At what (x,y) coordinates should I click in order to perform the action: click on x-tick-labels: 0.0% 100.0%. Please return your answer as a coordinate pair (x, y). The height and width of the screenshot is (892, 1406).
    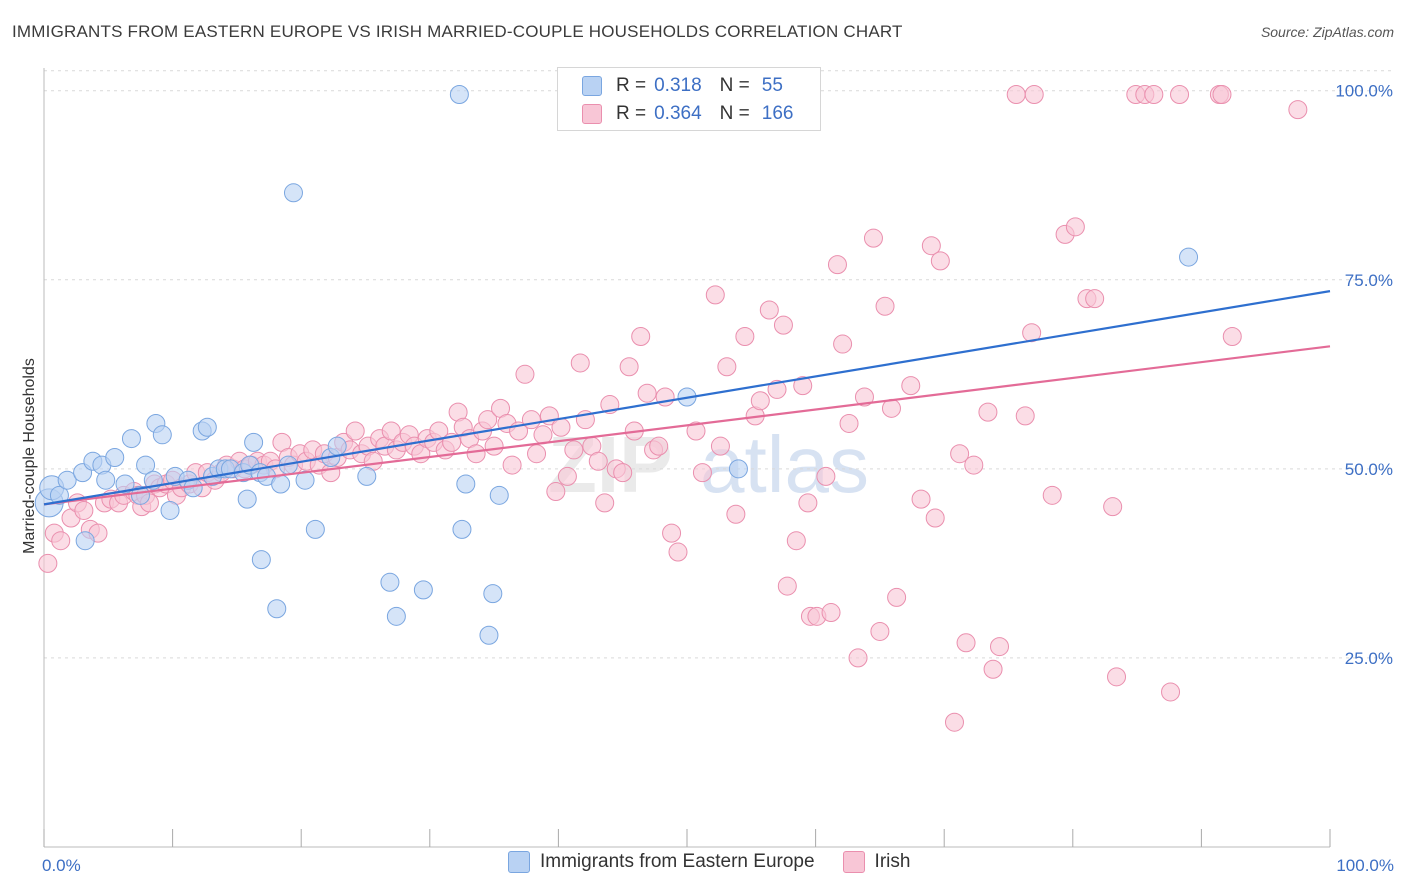
    Looking at the image, I should click on (718, 865).